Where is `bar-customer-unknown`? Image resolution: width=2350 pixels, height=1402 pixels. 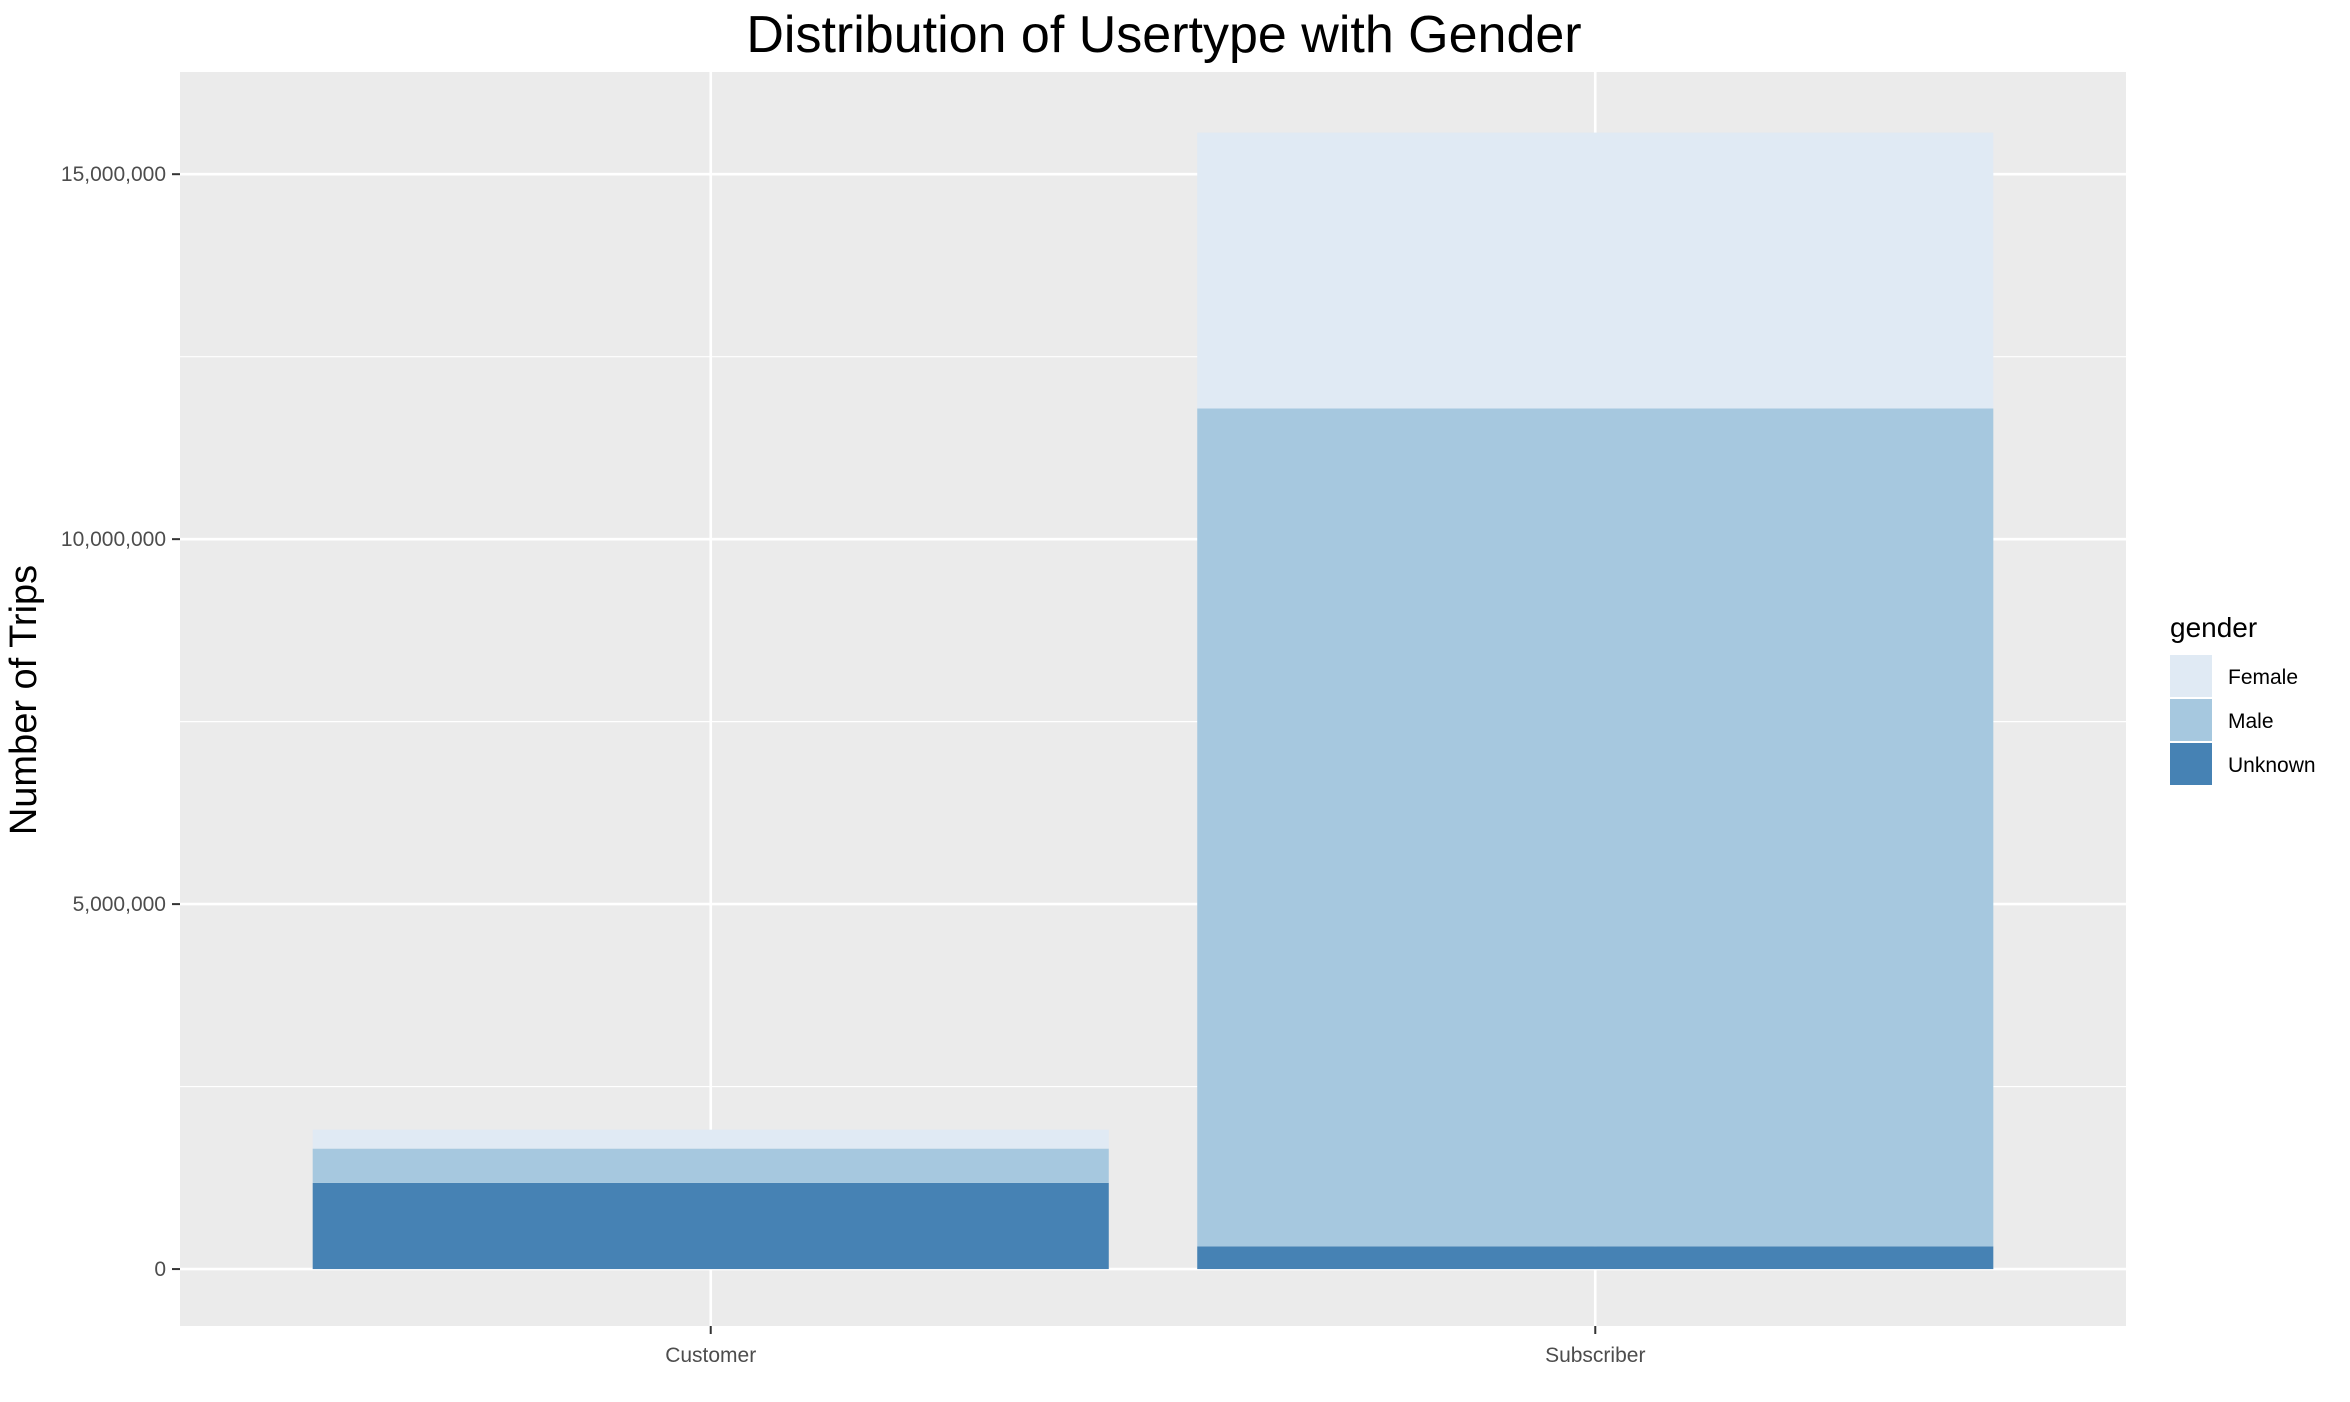 bar-customer-unknown is located at coordinates (710, 1226).